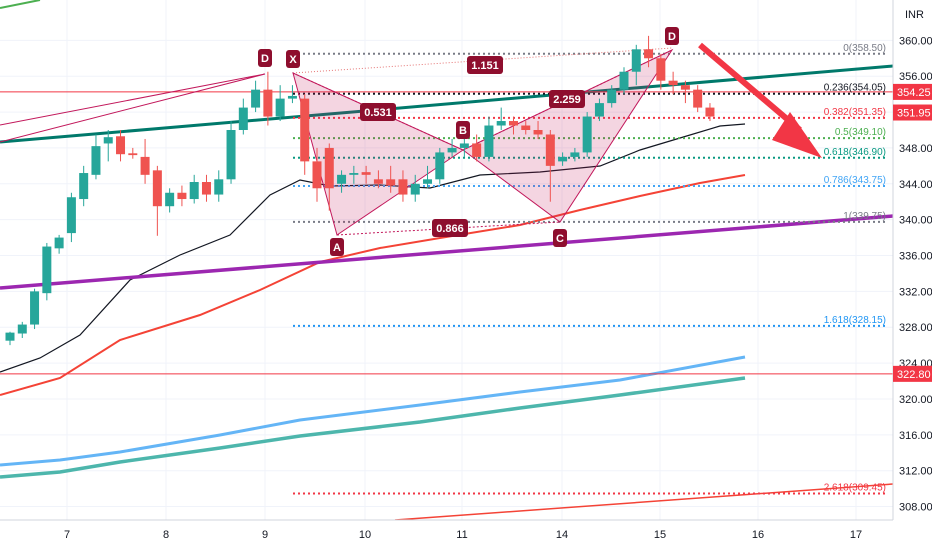 The image size is (932, 550). Describe the element at coordinates (562, 535) in the screenshot. I see `time-tick-label: 14` at that location.